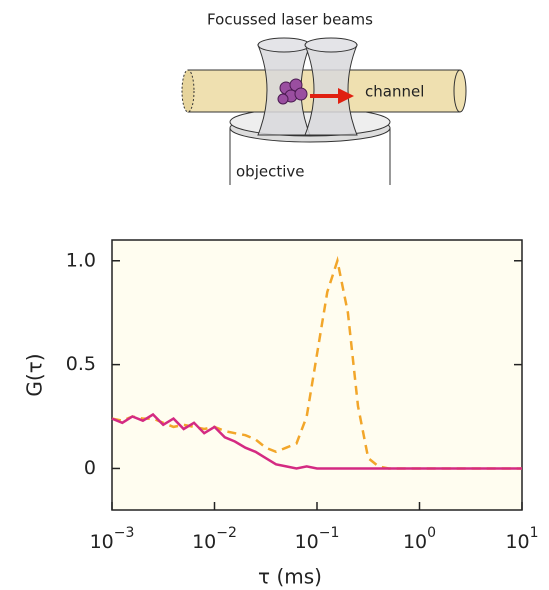 The height and width of the screenshot is (590, 549). I want to click on x-tick-label: 10¹, so click(521, 539).